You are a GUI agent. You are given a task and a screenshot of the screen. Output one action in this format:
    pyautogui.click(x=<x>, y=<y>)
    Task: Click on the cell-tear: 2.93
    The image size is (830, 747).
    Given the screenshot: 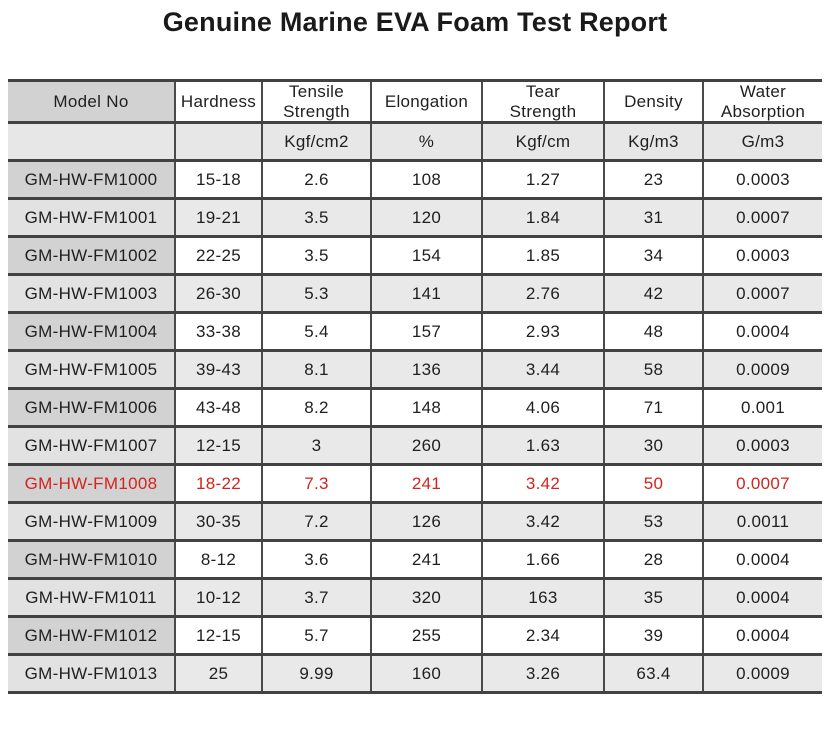 What is the action you would take?
    pyautogui.click(x=543, y=332)
    